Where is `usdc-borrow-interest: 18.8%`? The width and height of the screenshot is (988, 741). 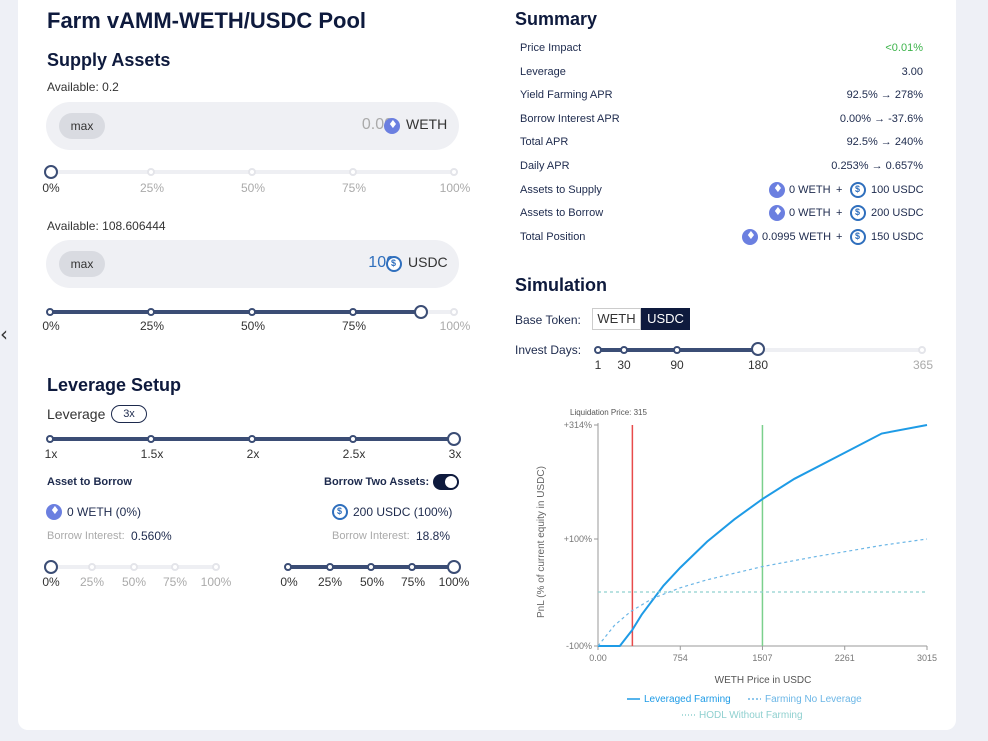 usdc-borrow-interest: 18.8% is located at coordinates (433, 536).